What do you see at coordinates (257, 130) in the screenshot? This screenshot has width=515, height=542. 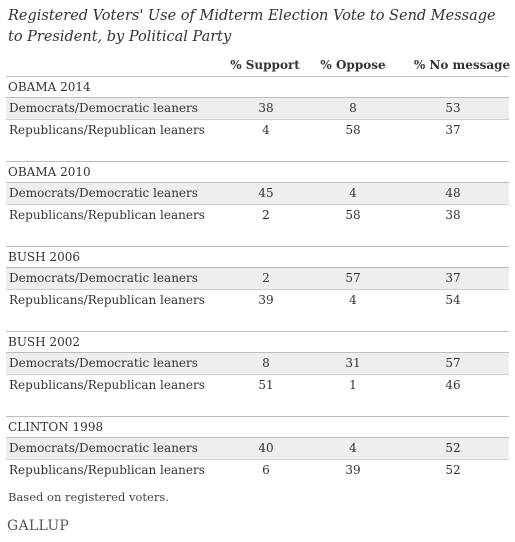 I see `table-row: Republicans/Republican leaners 4 58 37` at bounding box center [257, 130].